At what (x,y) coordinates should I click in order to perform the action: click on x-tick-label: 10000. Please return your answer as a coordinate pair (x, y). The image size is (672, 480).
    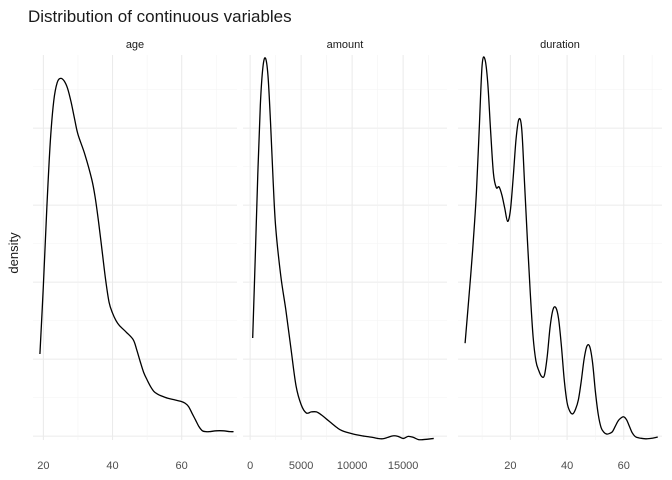
    Looking at the image, I should click on (352, 466).